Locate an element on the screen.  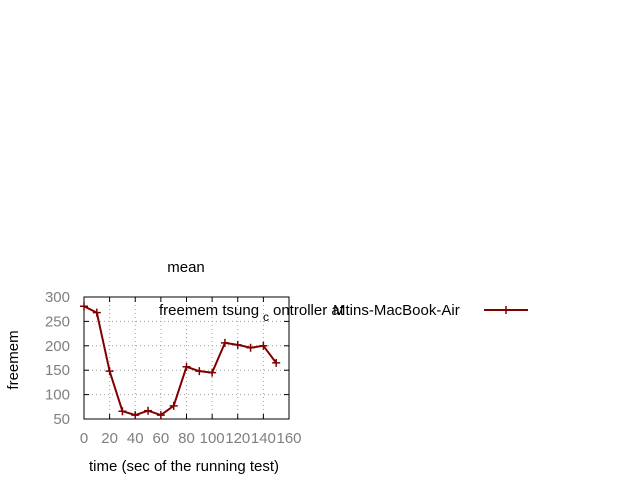
x-tick-label: 100 is located at coordinates (212, 438).